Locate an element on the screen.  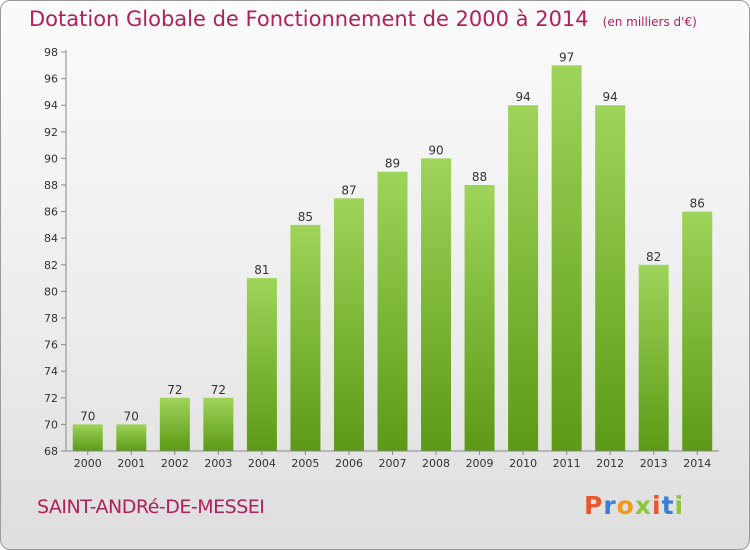
bar-2014 is located at coordinates (697, 331).